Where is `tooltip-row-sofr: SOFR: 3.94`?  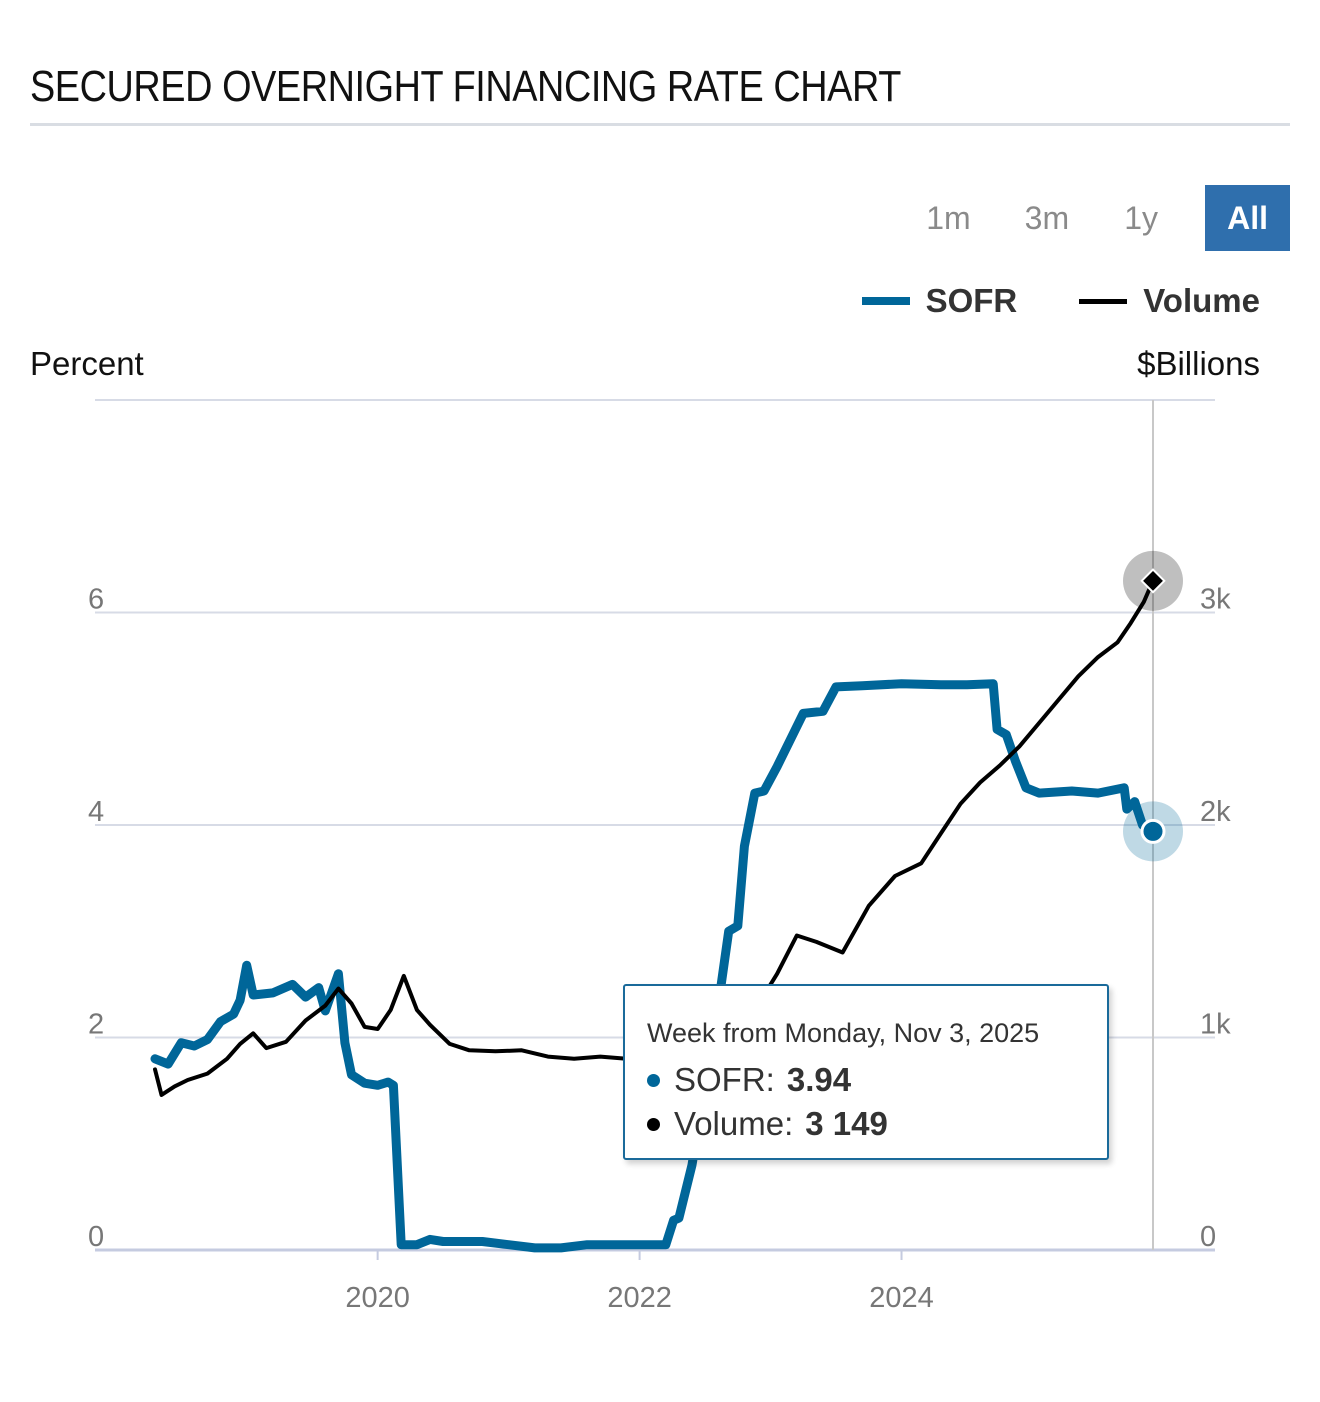
tooltip-row-sofr: SOFR: 3.94 is located at coordinates (866, 1080).